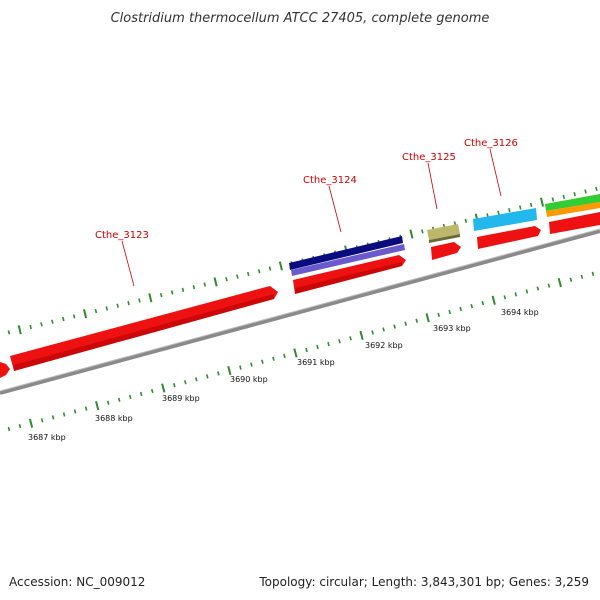  Describe the element at coordinates (47, 437) in the screenshot. I see `kbp-label-3687: 3687 kbp` at that location.